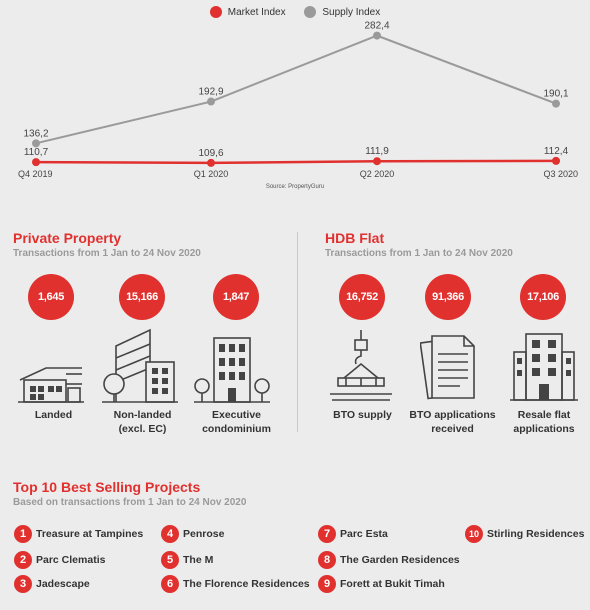  What do you see at coordinates (210, 153) in the screenshot?
I see `data-label-market-1: 109,6` at bounding box center [210, 153].